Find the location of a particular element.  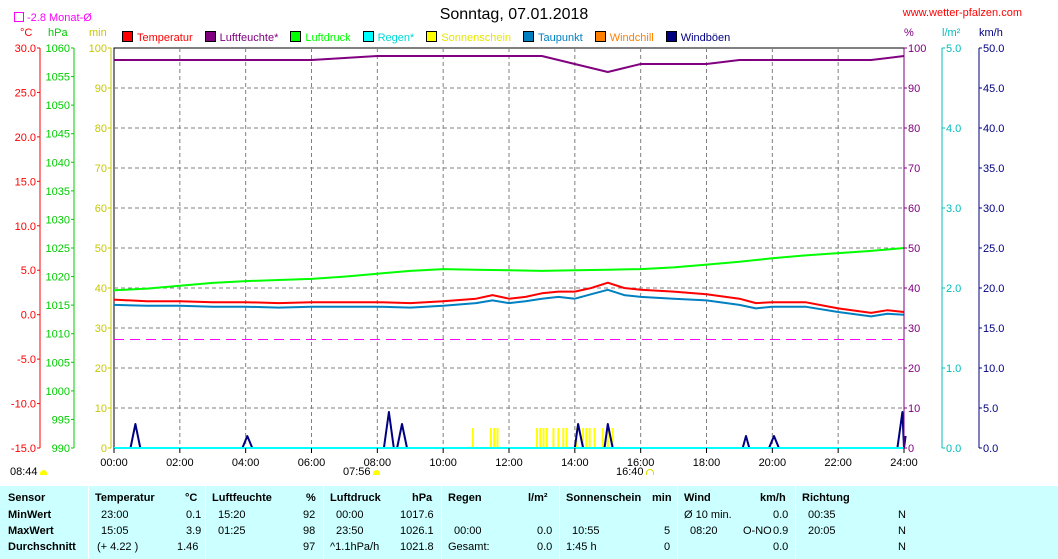

unit-minutes: min is located at coordinates (98, 33).